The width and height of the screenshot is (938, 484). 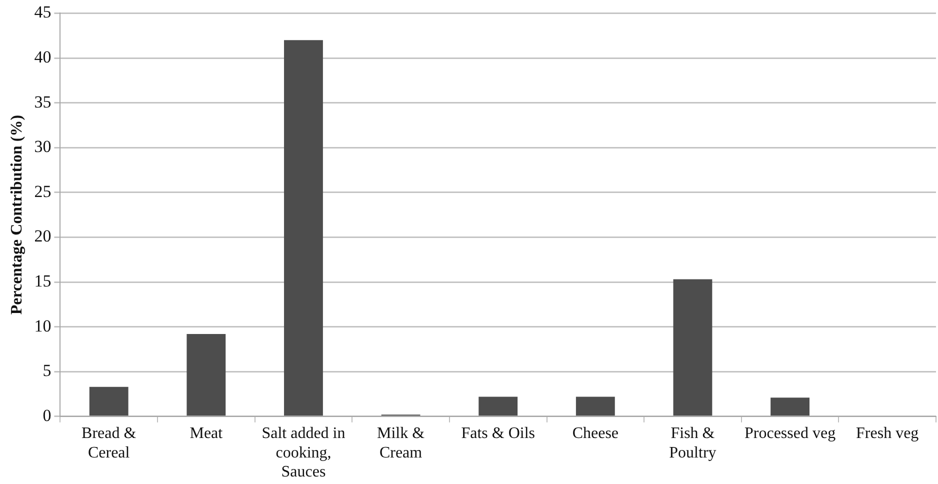 What do you see at coordinates (790, 433) in the screenshot?
I see `x-tick-label: Processed veg` at bounding box center [790, 433].